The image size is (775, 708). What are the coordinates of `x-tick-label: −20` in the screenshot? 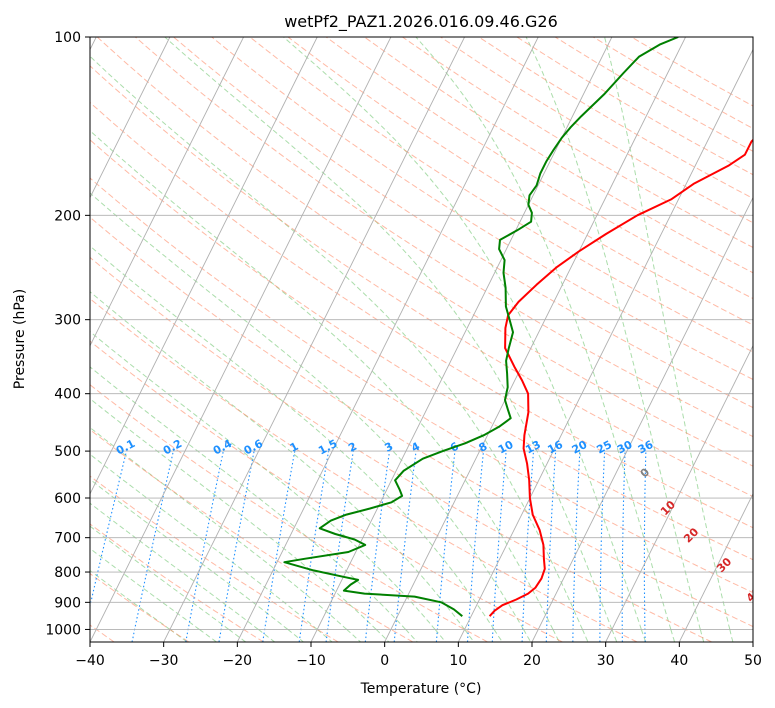 It's located at (238, 661).